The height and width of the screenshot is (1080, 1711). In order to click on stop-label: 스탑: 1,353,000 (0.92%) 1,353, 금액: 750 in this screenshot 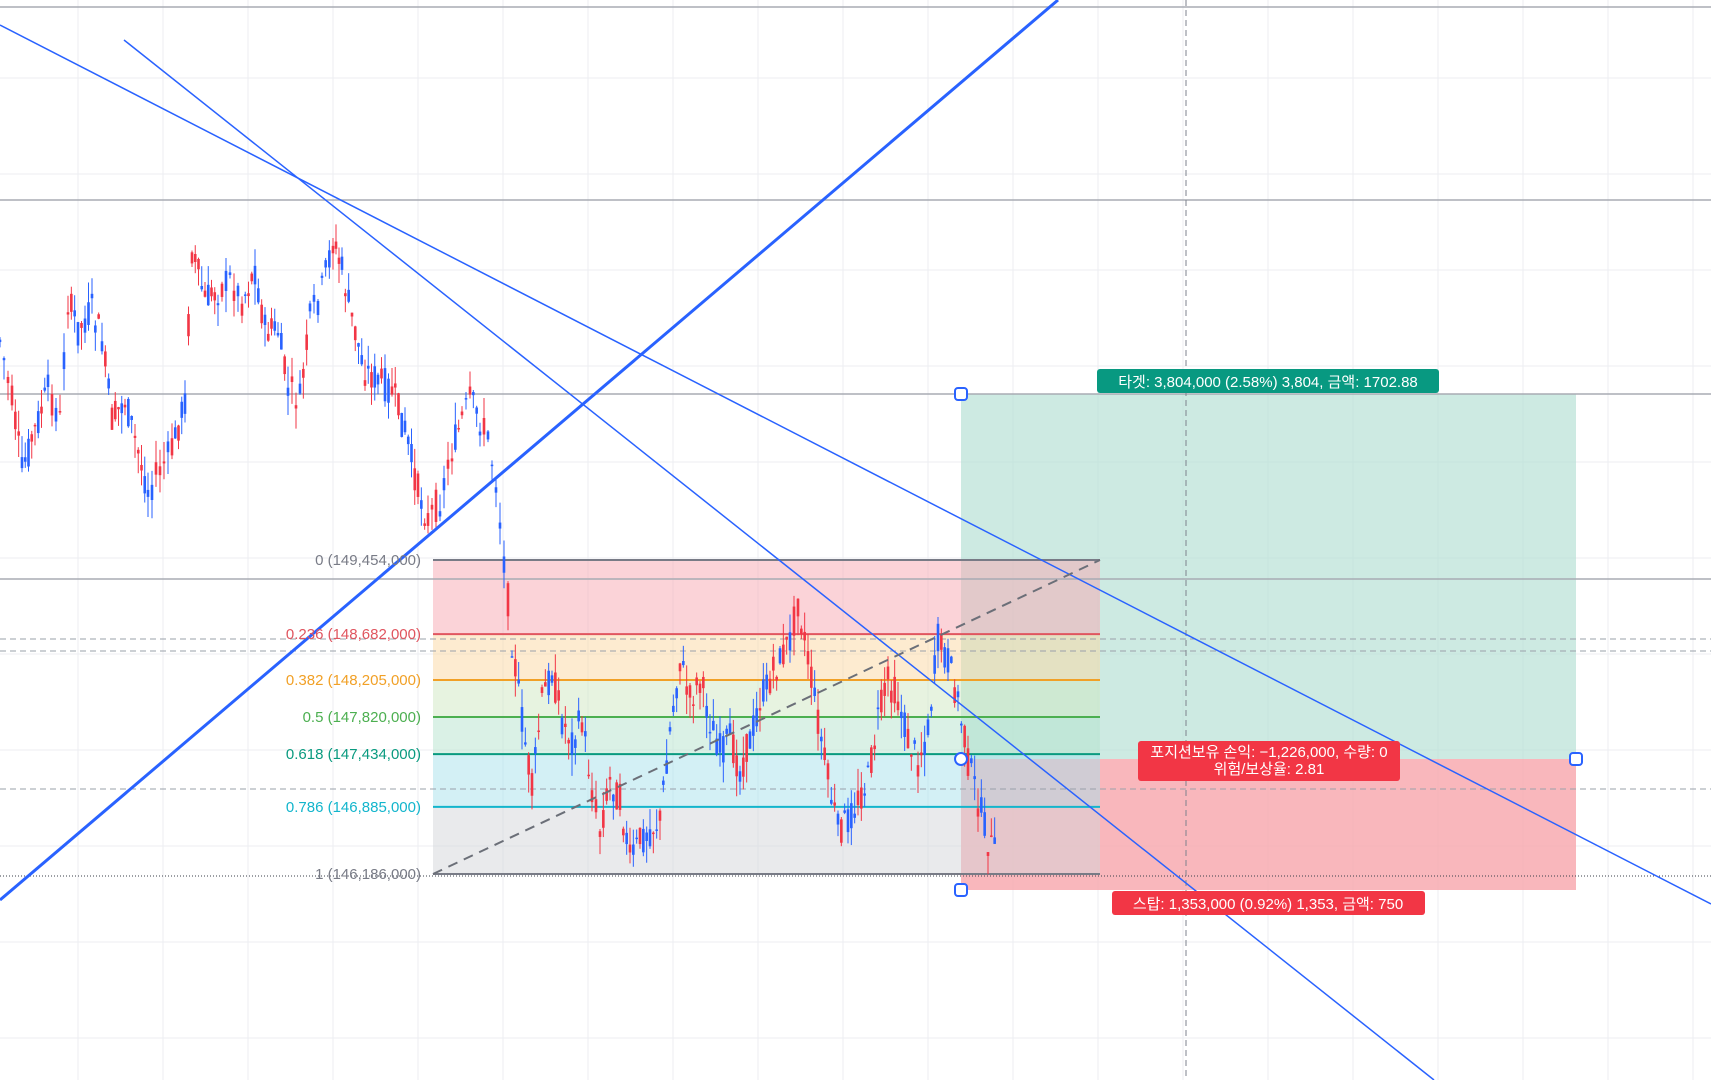, I will do `click(1268, 904)`.